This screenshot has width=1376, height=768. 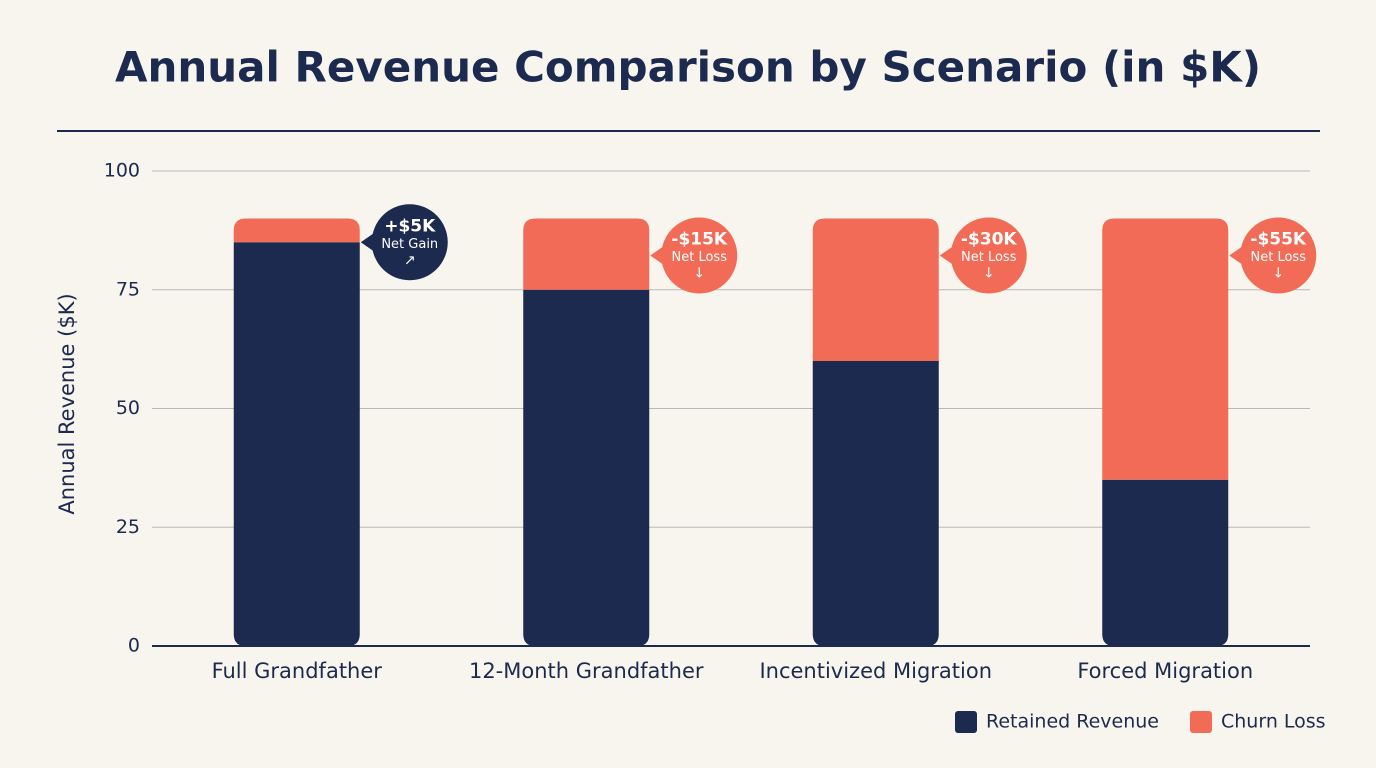 What do you see at coordinates (410, 260) in the screenshot?
I see `annotation-arrow: ↗` at bounding box center [410, 260].